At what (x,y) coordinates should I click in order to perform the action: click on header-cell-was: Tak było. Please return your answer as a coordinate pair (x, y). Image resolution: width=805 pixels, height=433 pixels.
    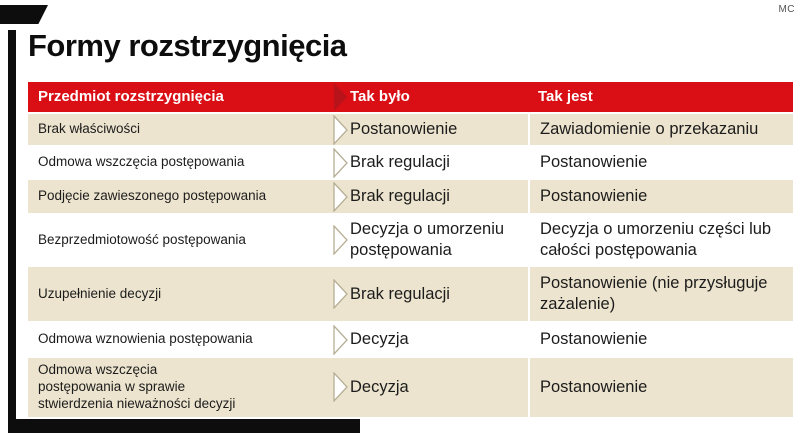
    Looking at the image, I should click on (380, 96).